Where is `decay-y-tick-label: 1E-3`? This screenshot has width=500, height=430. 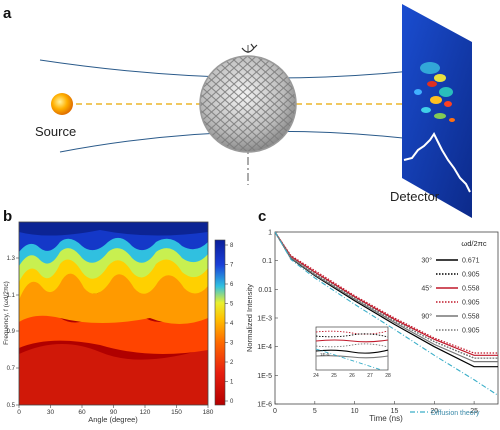 decay-y-tick-label: 1E-3 is located at coordinates (264, 319).